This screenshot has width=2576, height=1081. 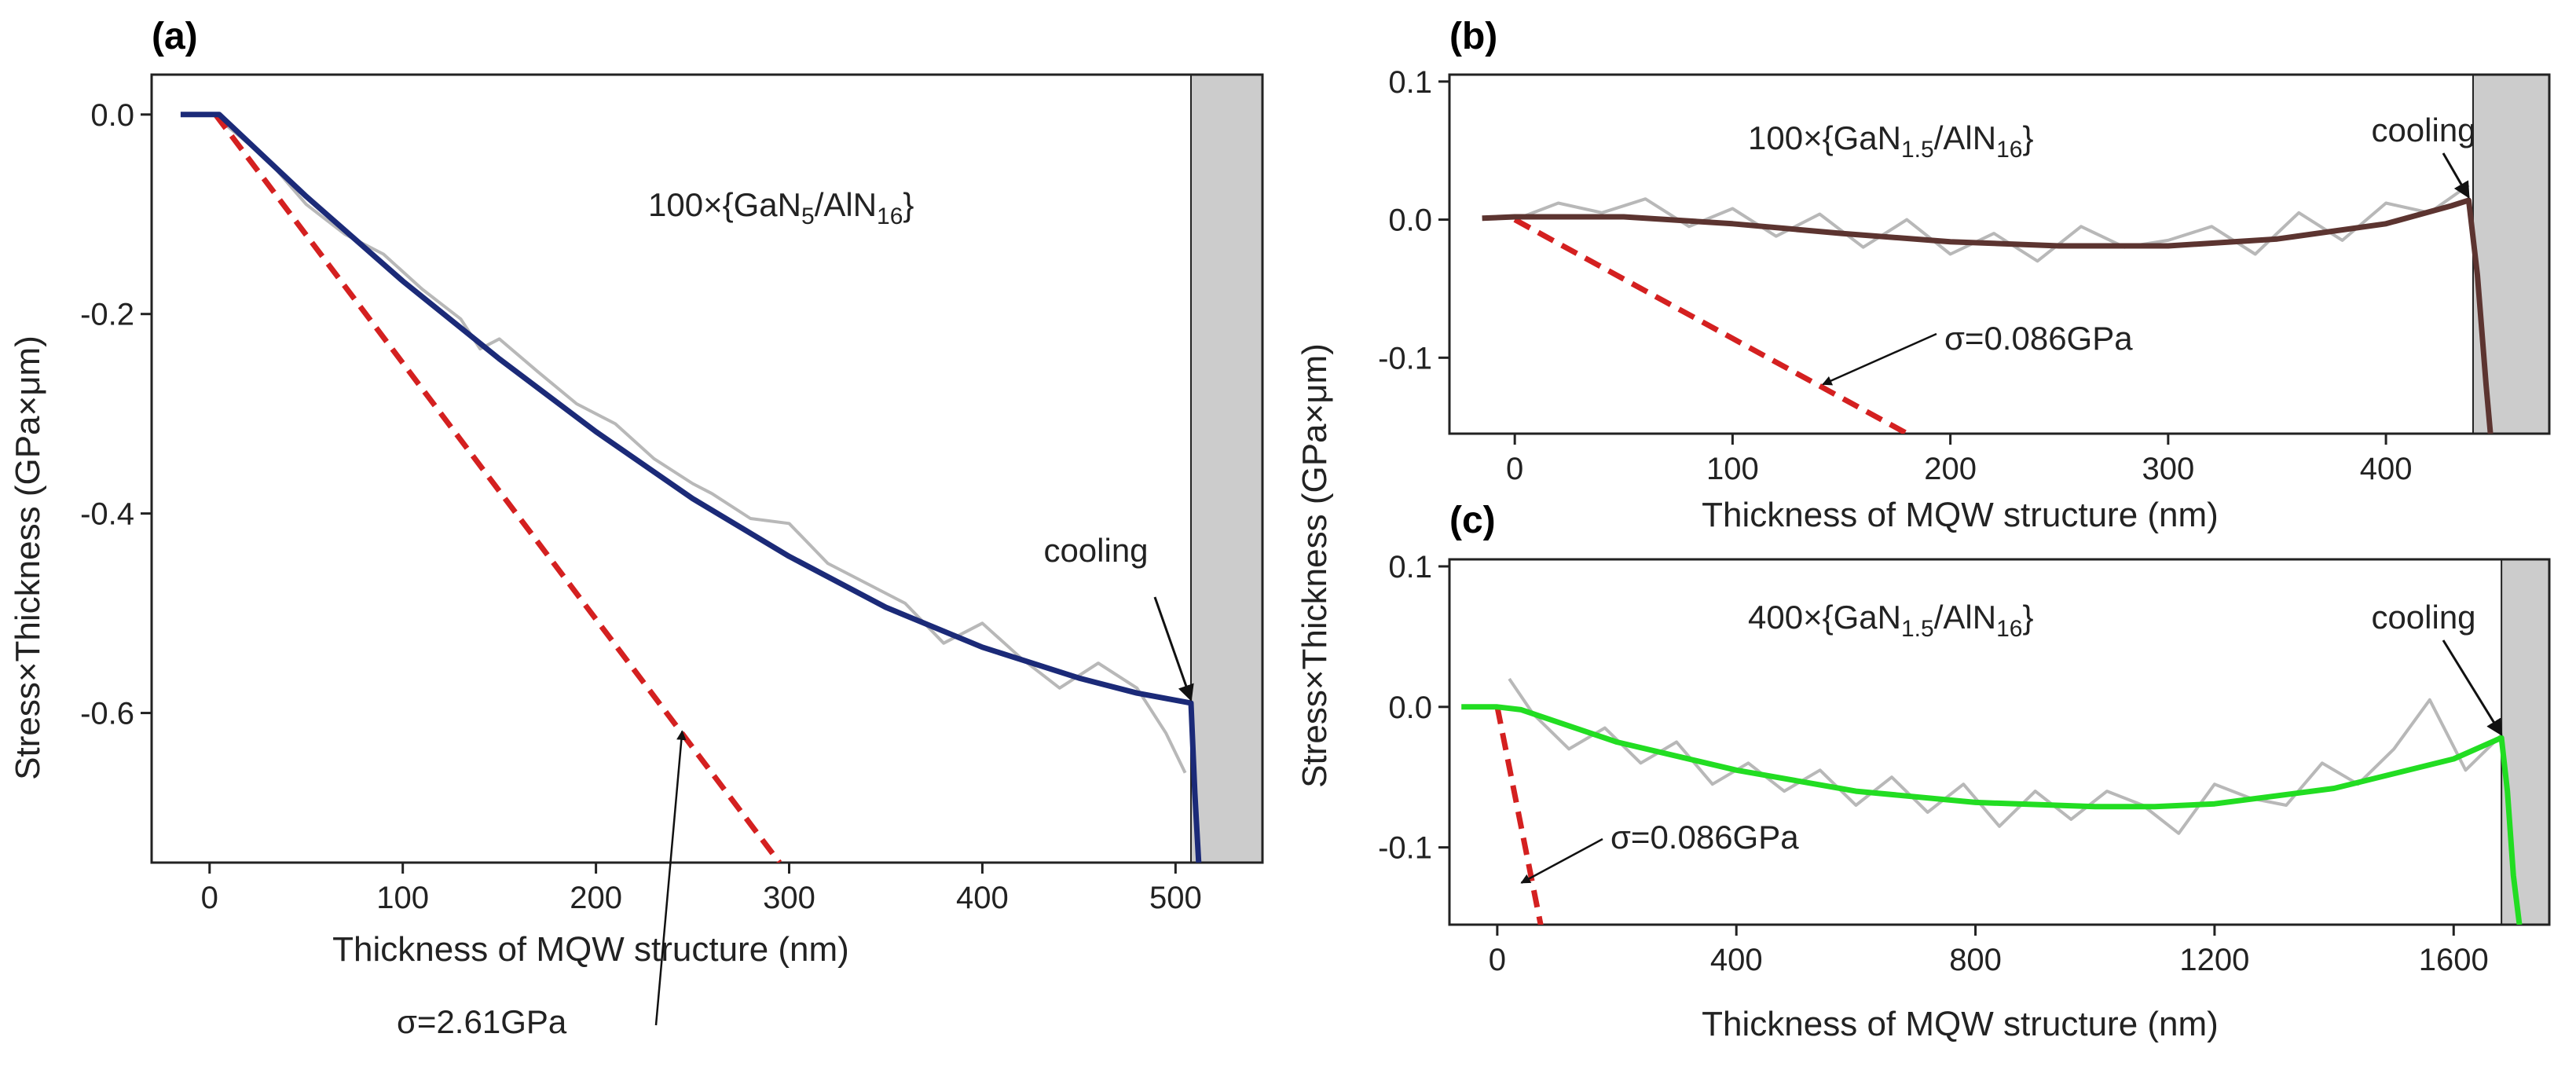 What do you see at coordinates (781, 207) in the screenshot?
I see `structure-label: 100×{GaN5/AlN16}` at bounding box center [781, 207].